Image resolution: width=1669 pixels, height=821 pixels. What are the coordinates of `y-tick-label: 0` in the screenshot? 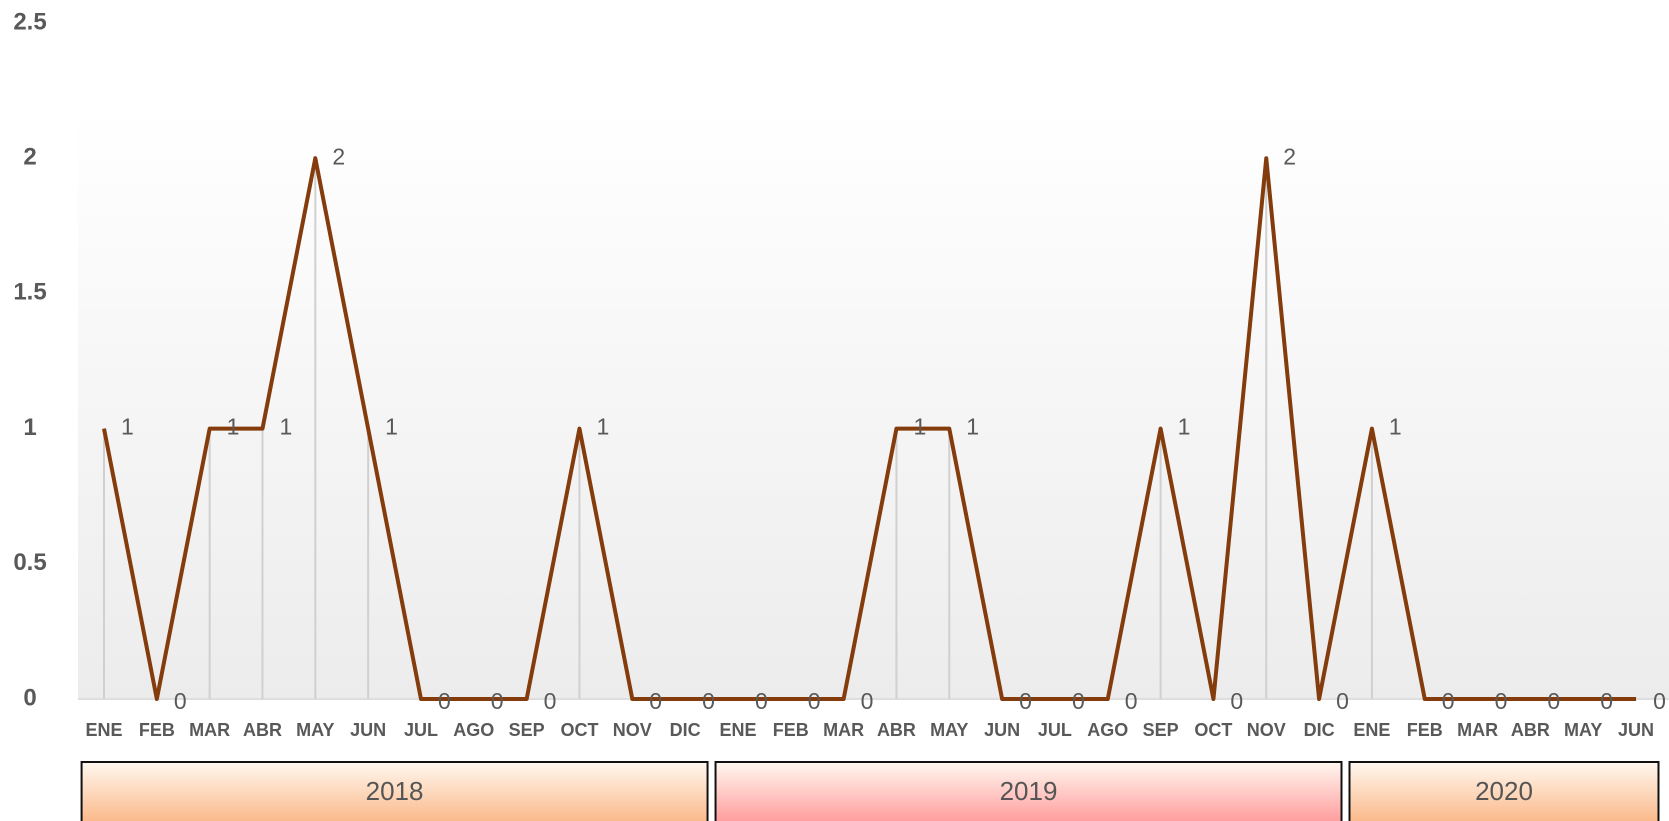 It's located at (29, 697).